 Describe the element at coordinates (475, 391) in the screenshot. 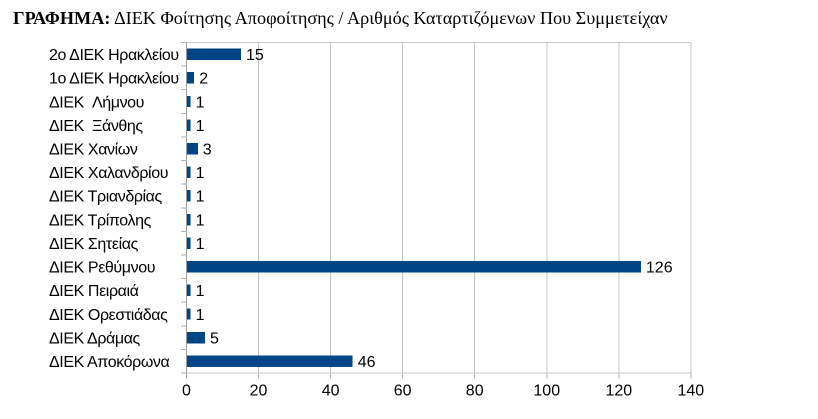

I see `svg-text: 80` at that location.